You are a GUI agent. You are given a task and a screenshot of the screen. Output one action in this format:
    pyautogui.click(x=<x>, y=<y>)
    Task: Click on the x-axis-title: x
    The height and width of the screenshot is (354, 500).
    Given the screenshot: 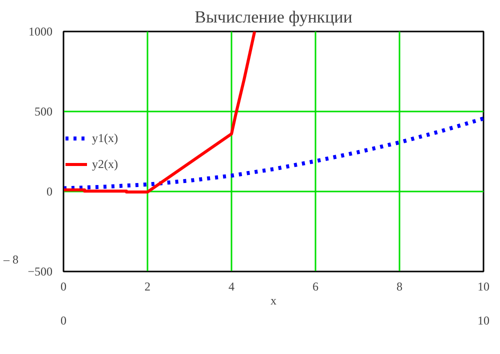 What is the action you would take?
    pyautogui.click(x=273, y=301)
    